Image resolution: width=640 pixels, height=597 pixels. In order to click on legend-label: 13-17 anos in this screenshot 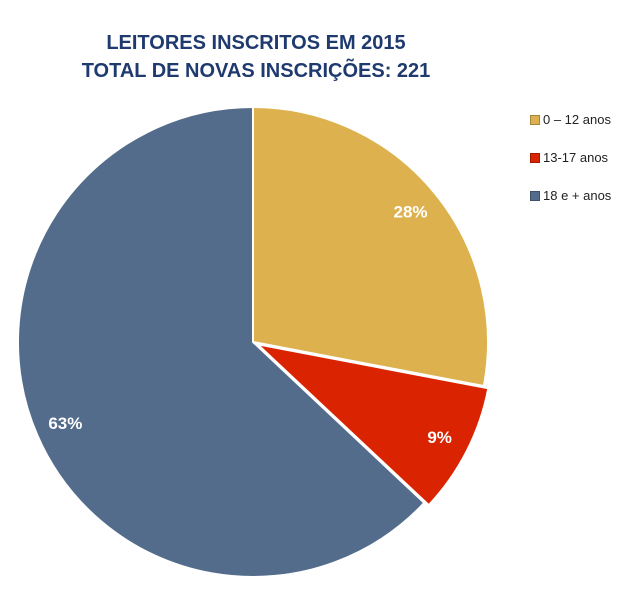, I will do `click(576, 157)`.